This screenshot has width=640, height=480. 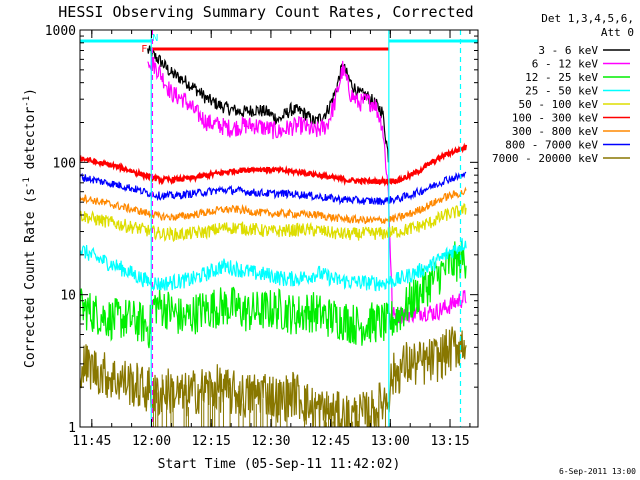 What do you see at coordinates (151, 441) in the screenshot?
I see `x-tick-label: 12:00` at bounding box center [151, 441].